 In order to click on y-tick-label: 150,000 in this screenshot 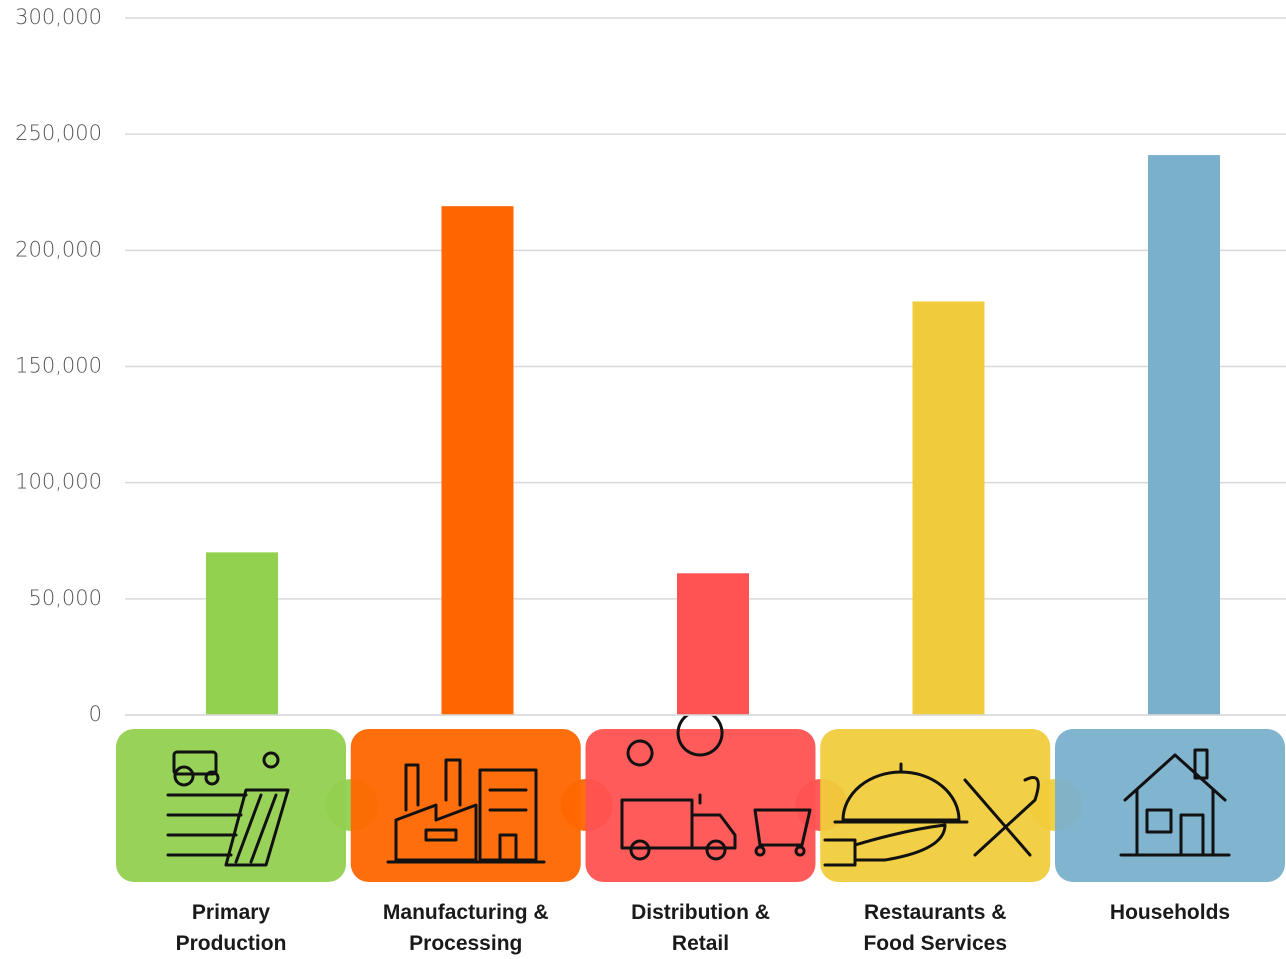, I will do `click(58, 366)`.